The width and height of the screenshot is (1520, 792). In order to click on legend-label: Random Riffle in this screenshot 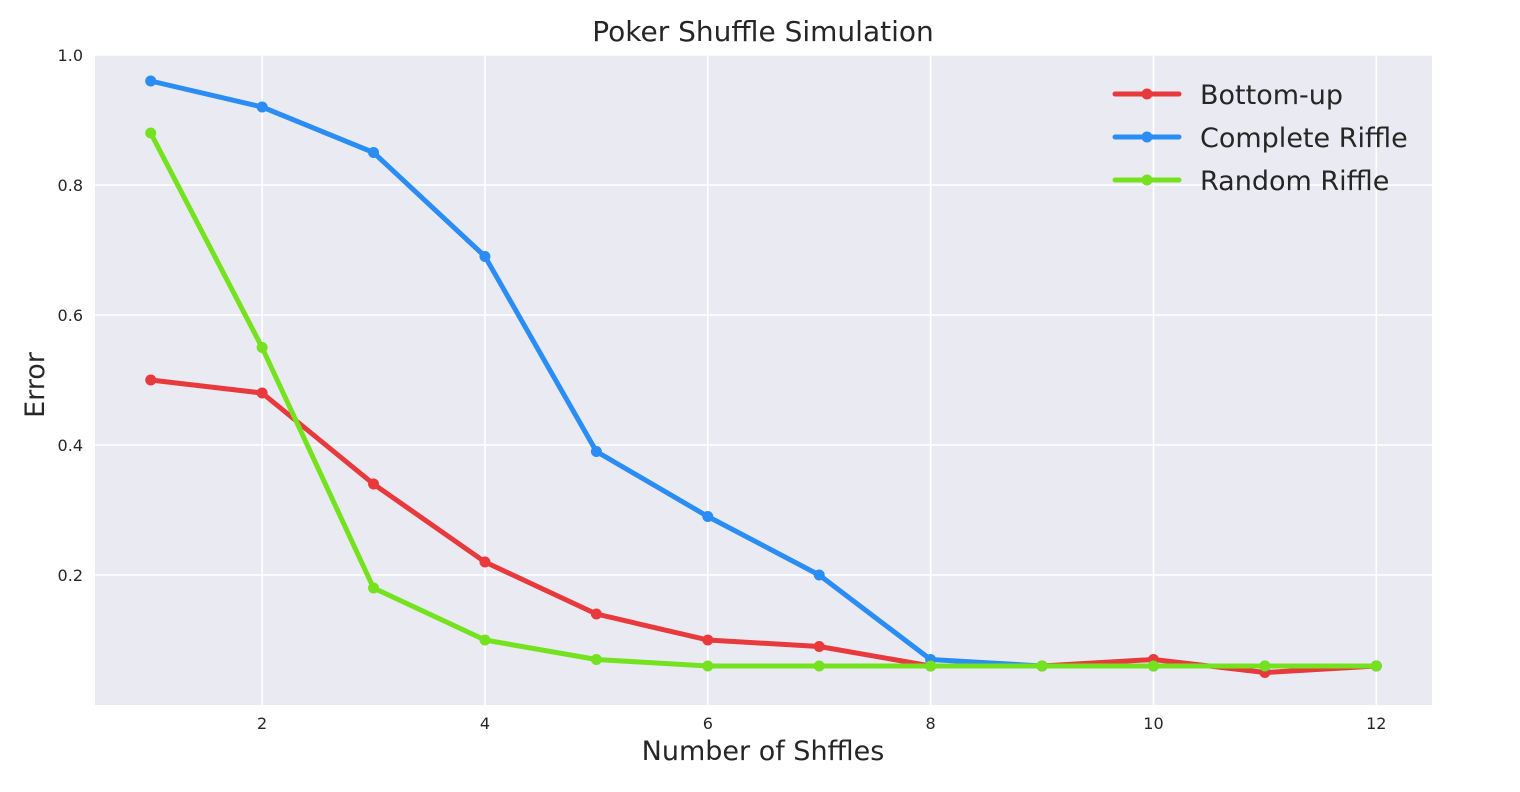, I will do `click(1294, 181)`.